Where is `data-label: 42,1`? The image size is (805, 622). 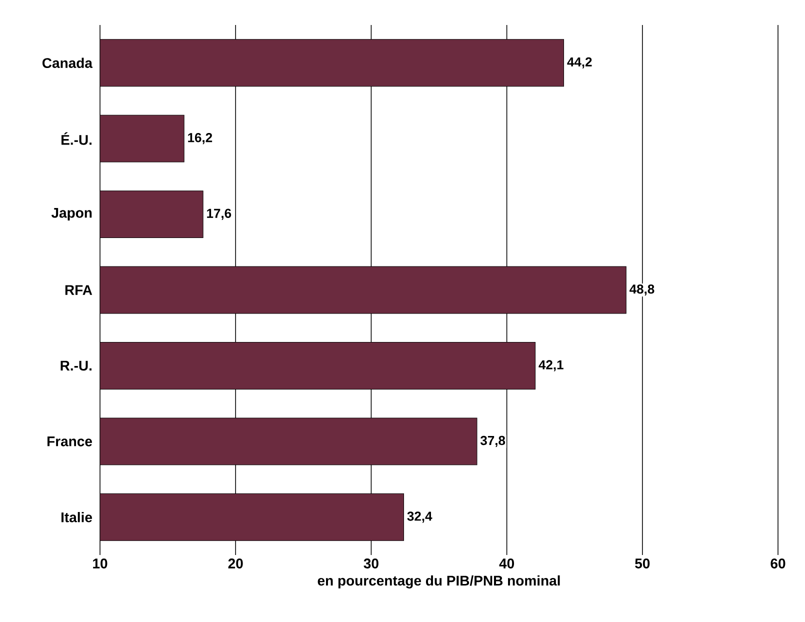 data-label: 42,1 is located at coordinates (551, 366).